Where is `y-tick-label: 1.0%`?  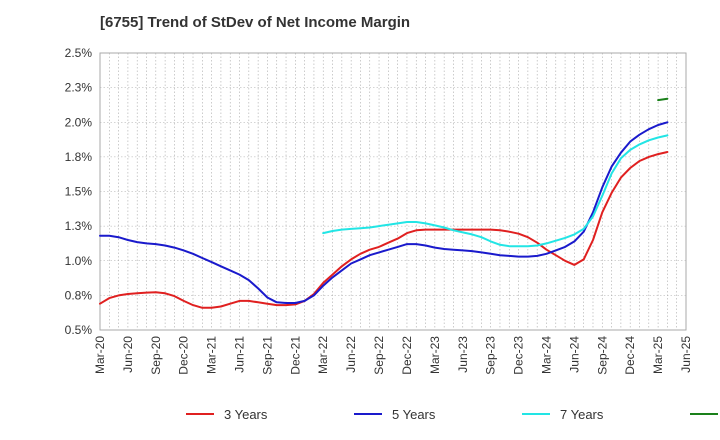
y-tick-label: 1.0% is located at coordinates (79, 261).